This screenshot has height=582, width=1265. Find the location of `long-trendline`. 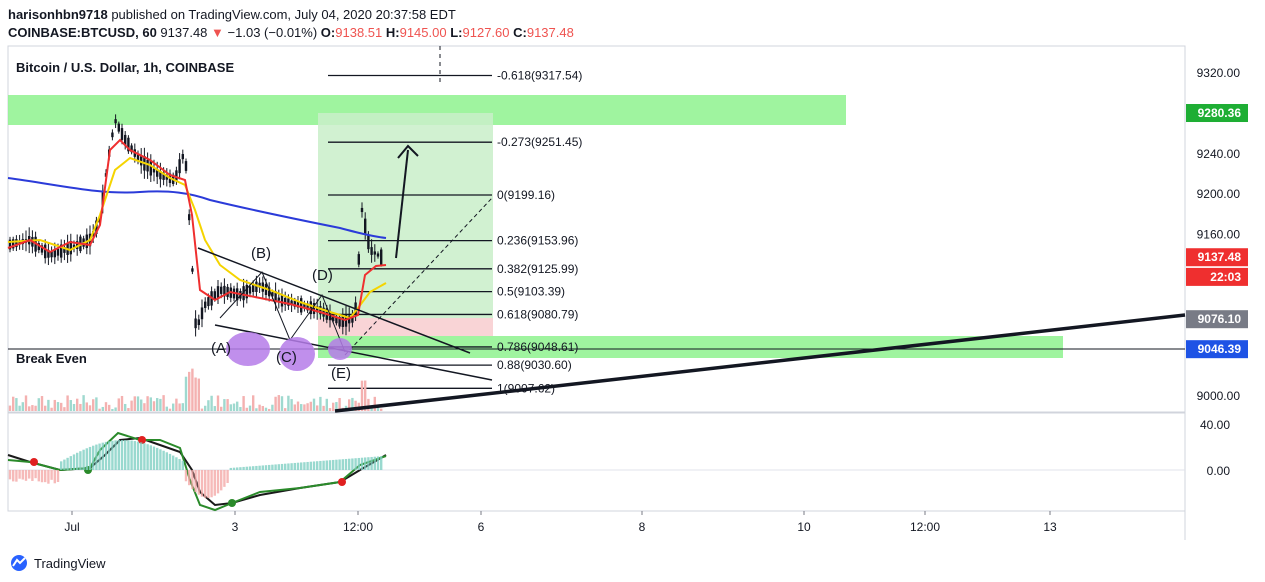

long-trendline is located at coordinates (760, 363).